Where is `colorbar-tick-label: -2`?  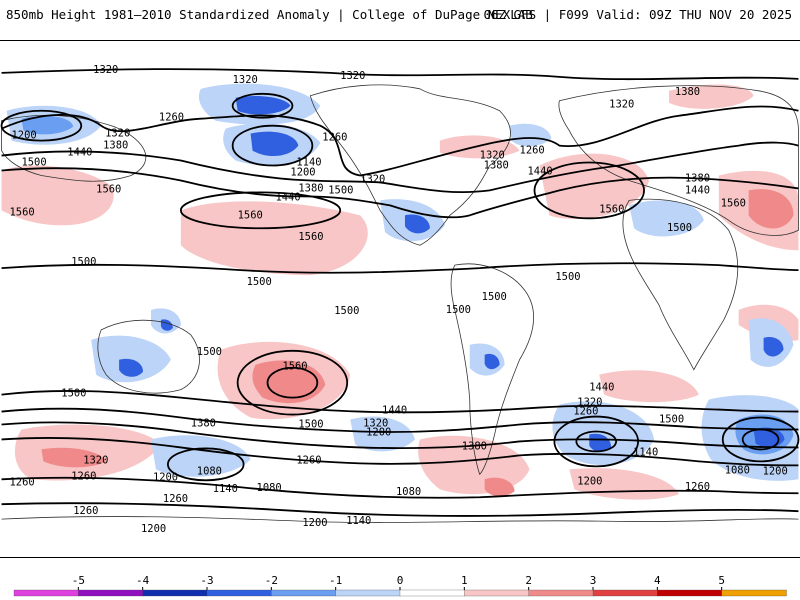
colorbar-tick-label: -2 is located at coordinates (271, 580).